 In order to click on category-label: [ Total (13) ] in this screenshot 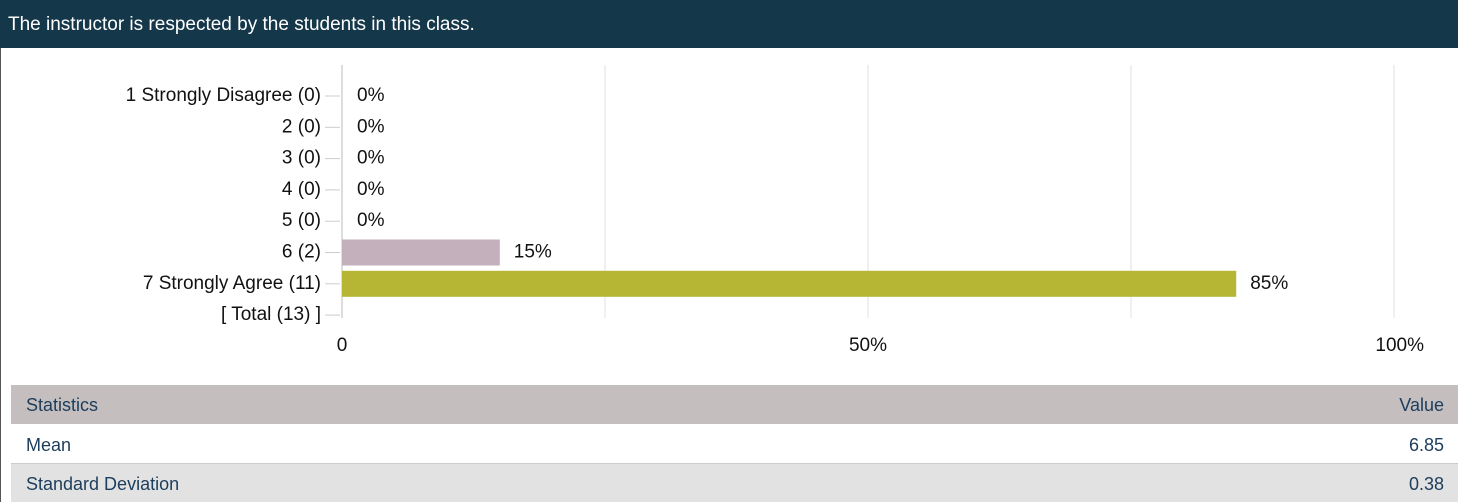, I will do `click(271, 314)`.